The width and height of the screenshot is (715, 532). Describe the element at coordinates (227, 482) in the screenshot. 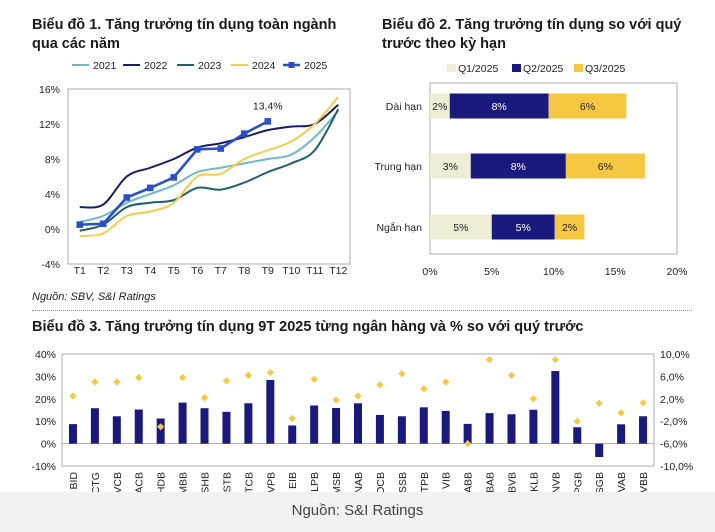

I see `chart3-xtick: STB` at that location.